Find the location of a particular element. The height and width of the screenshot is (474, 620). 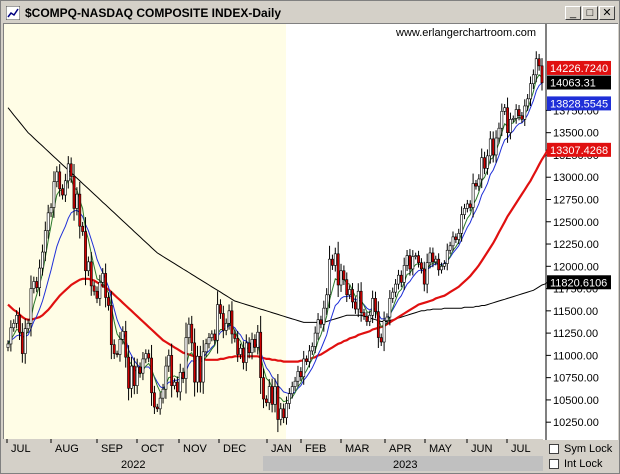

y-tick-label: 11250.00 is located at coordinates (575, 334).